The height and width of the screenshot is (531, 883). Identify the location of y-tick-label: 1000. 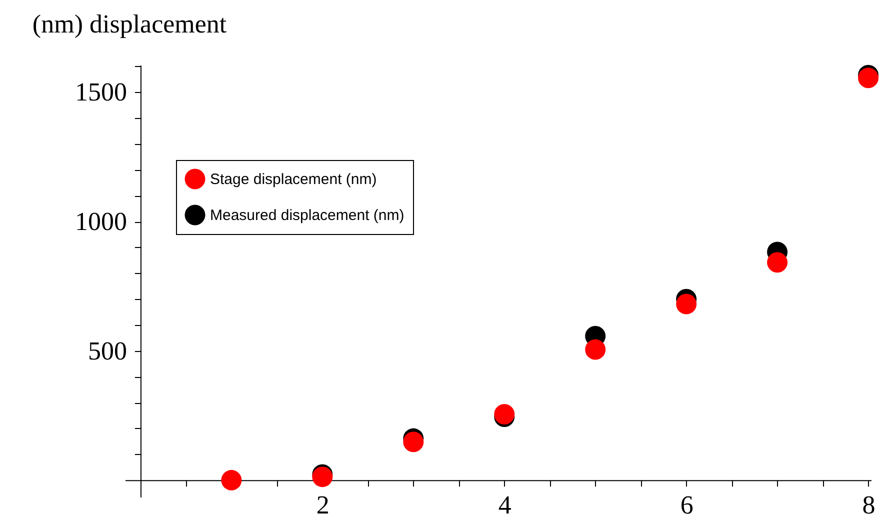
(100, 221).